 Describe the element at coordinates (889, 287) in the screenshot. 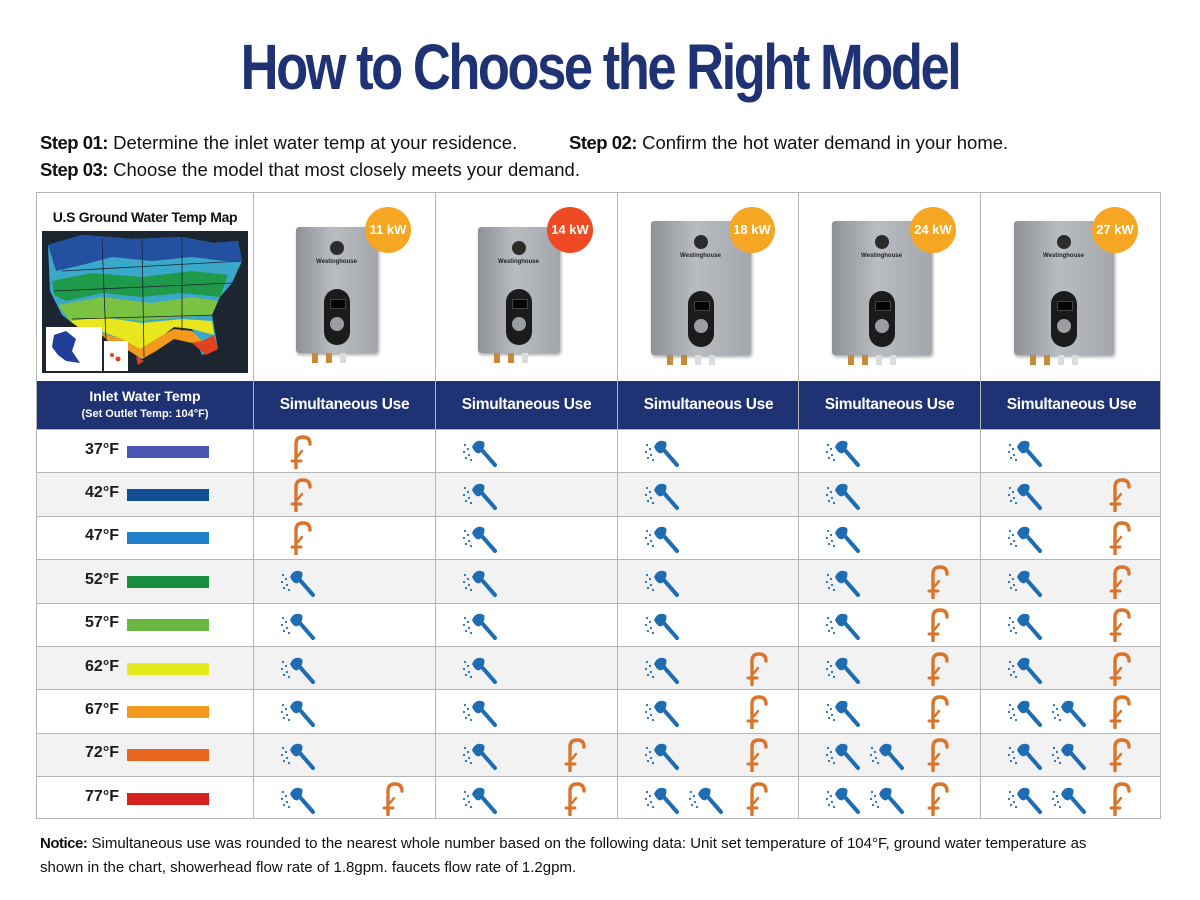

I see `product-card: Westinghouse 24 kW` at that location.